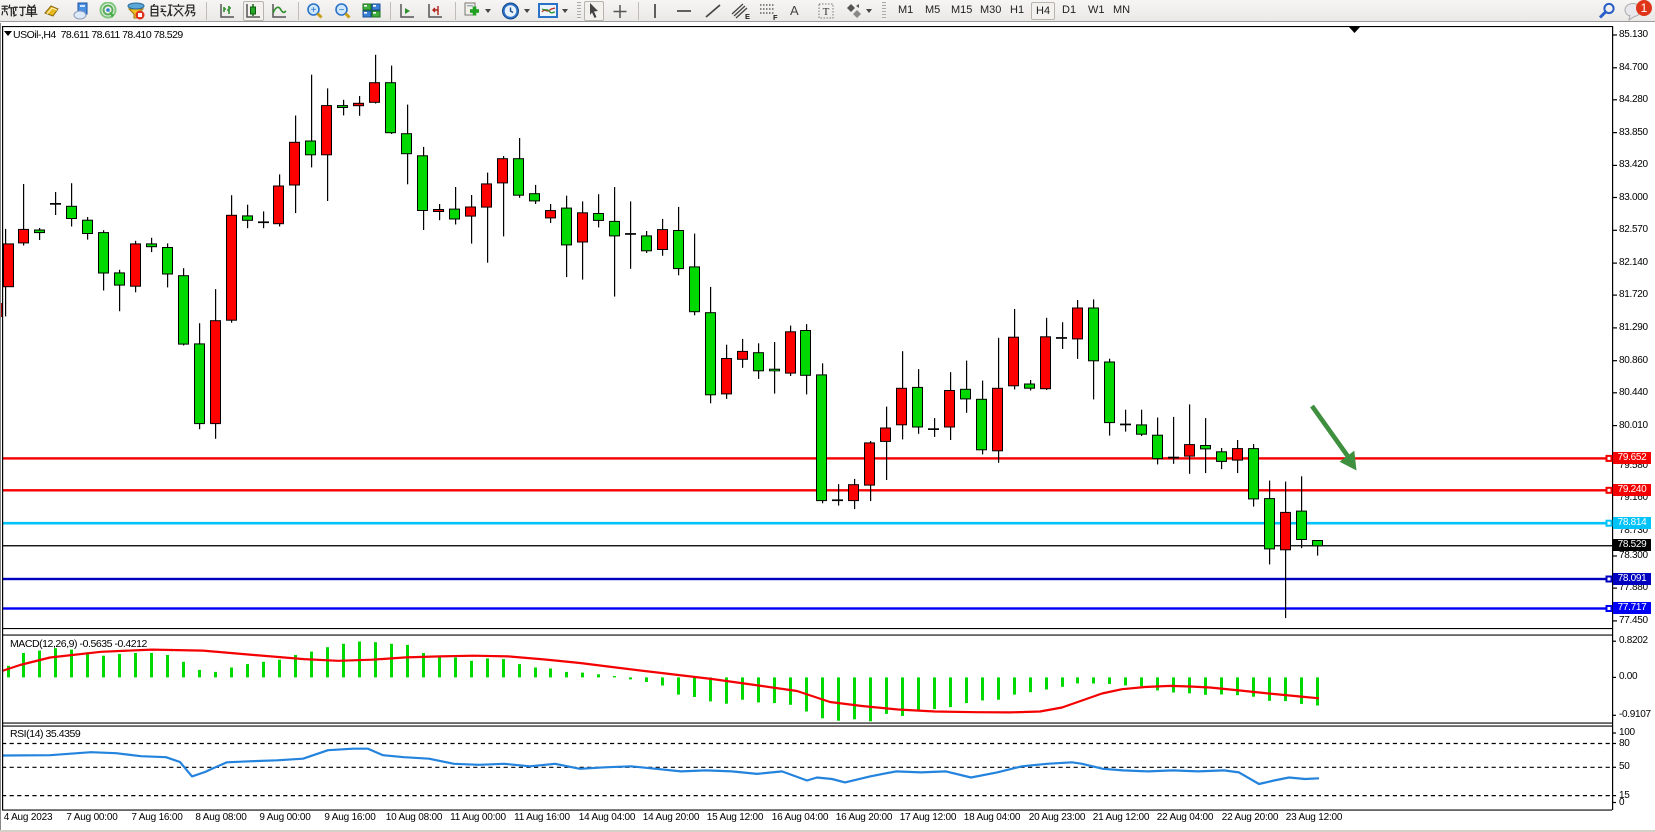  What do you see at coordinates (826, 12) in the screenshot?
I see `svg-text: T` at bounding box center [826, 12].